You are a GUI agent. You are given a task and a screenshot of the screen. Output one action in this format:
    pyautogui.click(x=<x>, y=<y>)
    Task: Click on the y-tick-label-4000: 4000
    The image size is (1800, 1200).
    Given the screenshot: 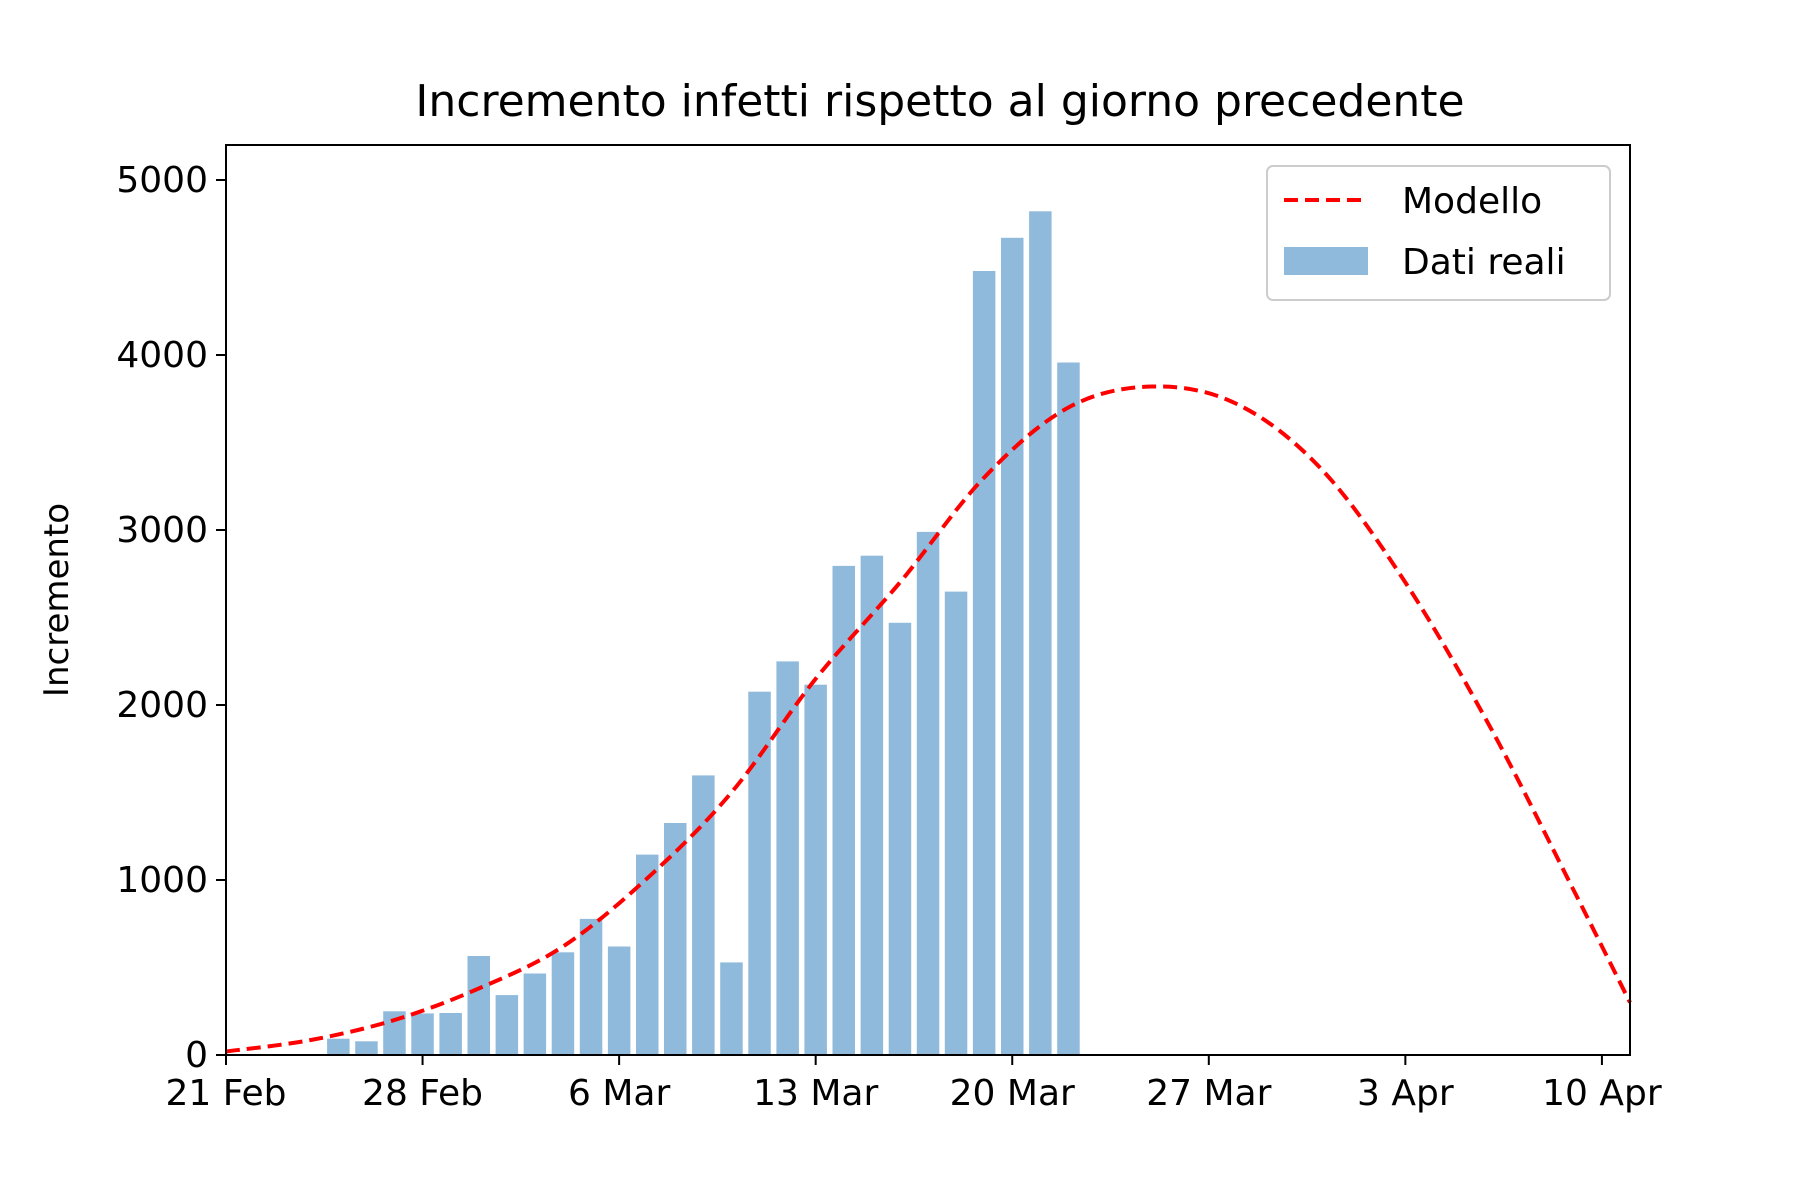 What is the action you would take?
    pyautogui.click(x=162, y=355)
    